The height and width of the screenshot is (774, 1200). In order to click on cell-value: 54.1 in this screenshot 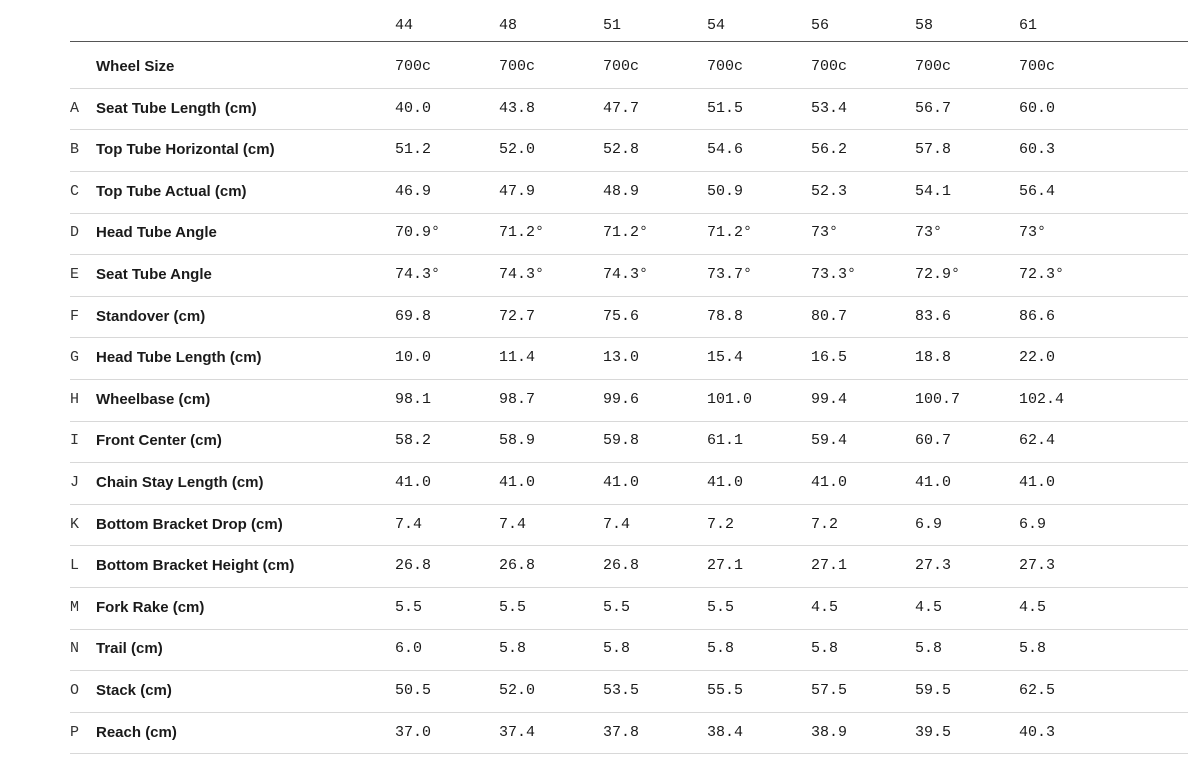, I will do `click(933, 191)`.